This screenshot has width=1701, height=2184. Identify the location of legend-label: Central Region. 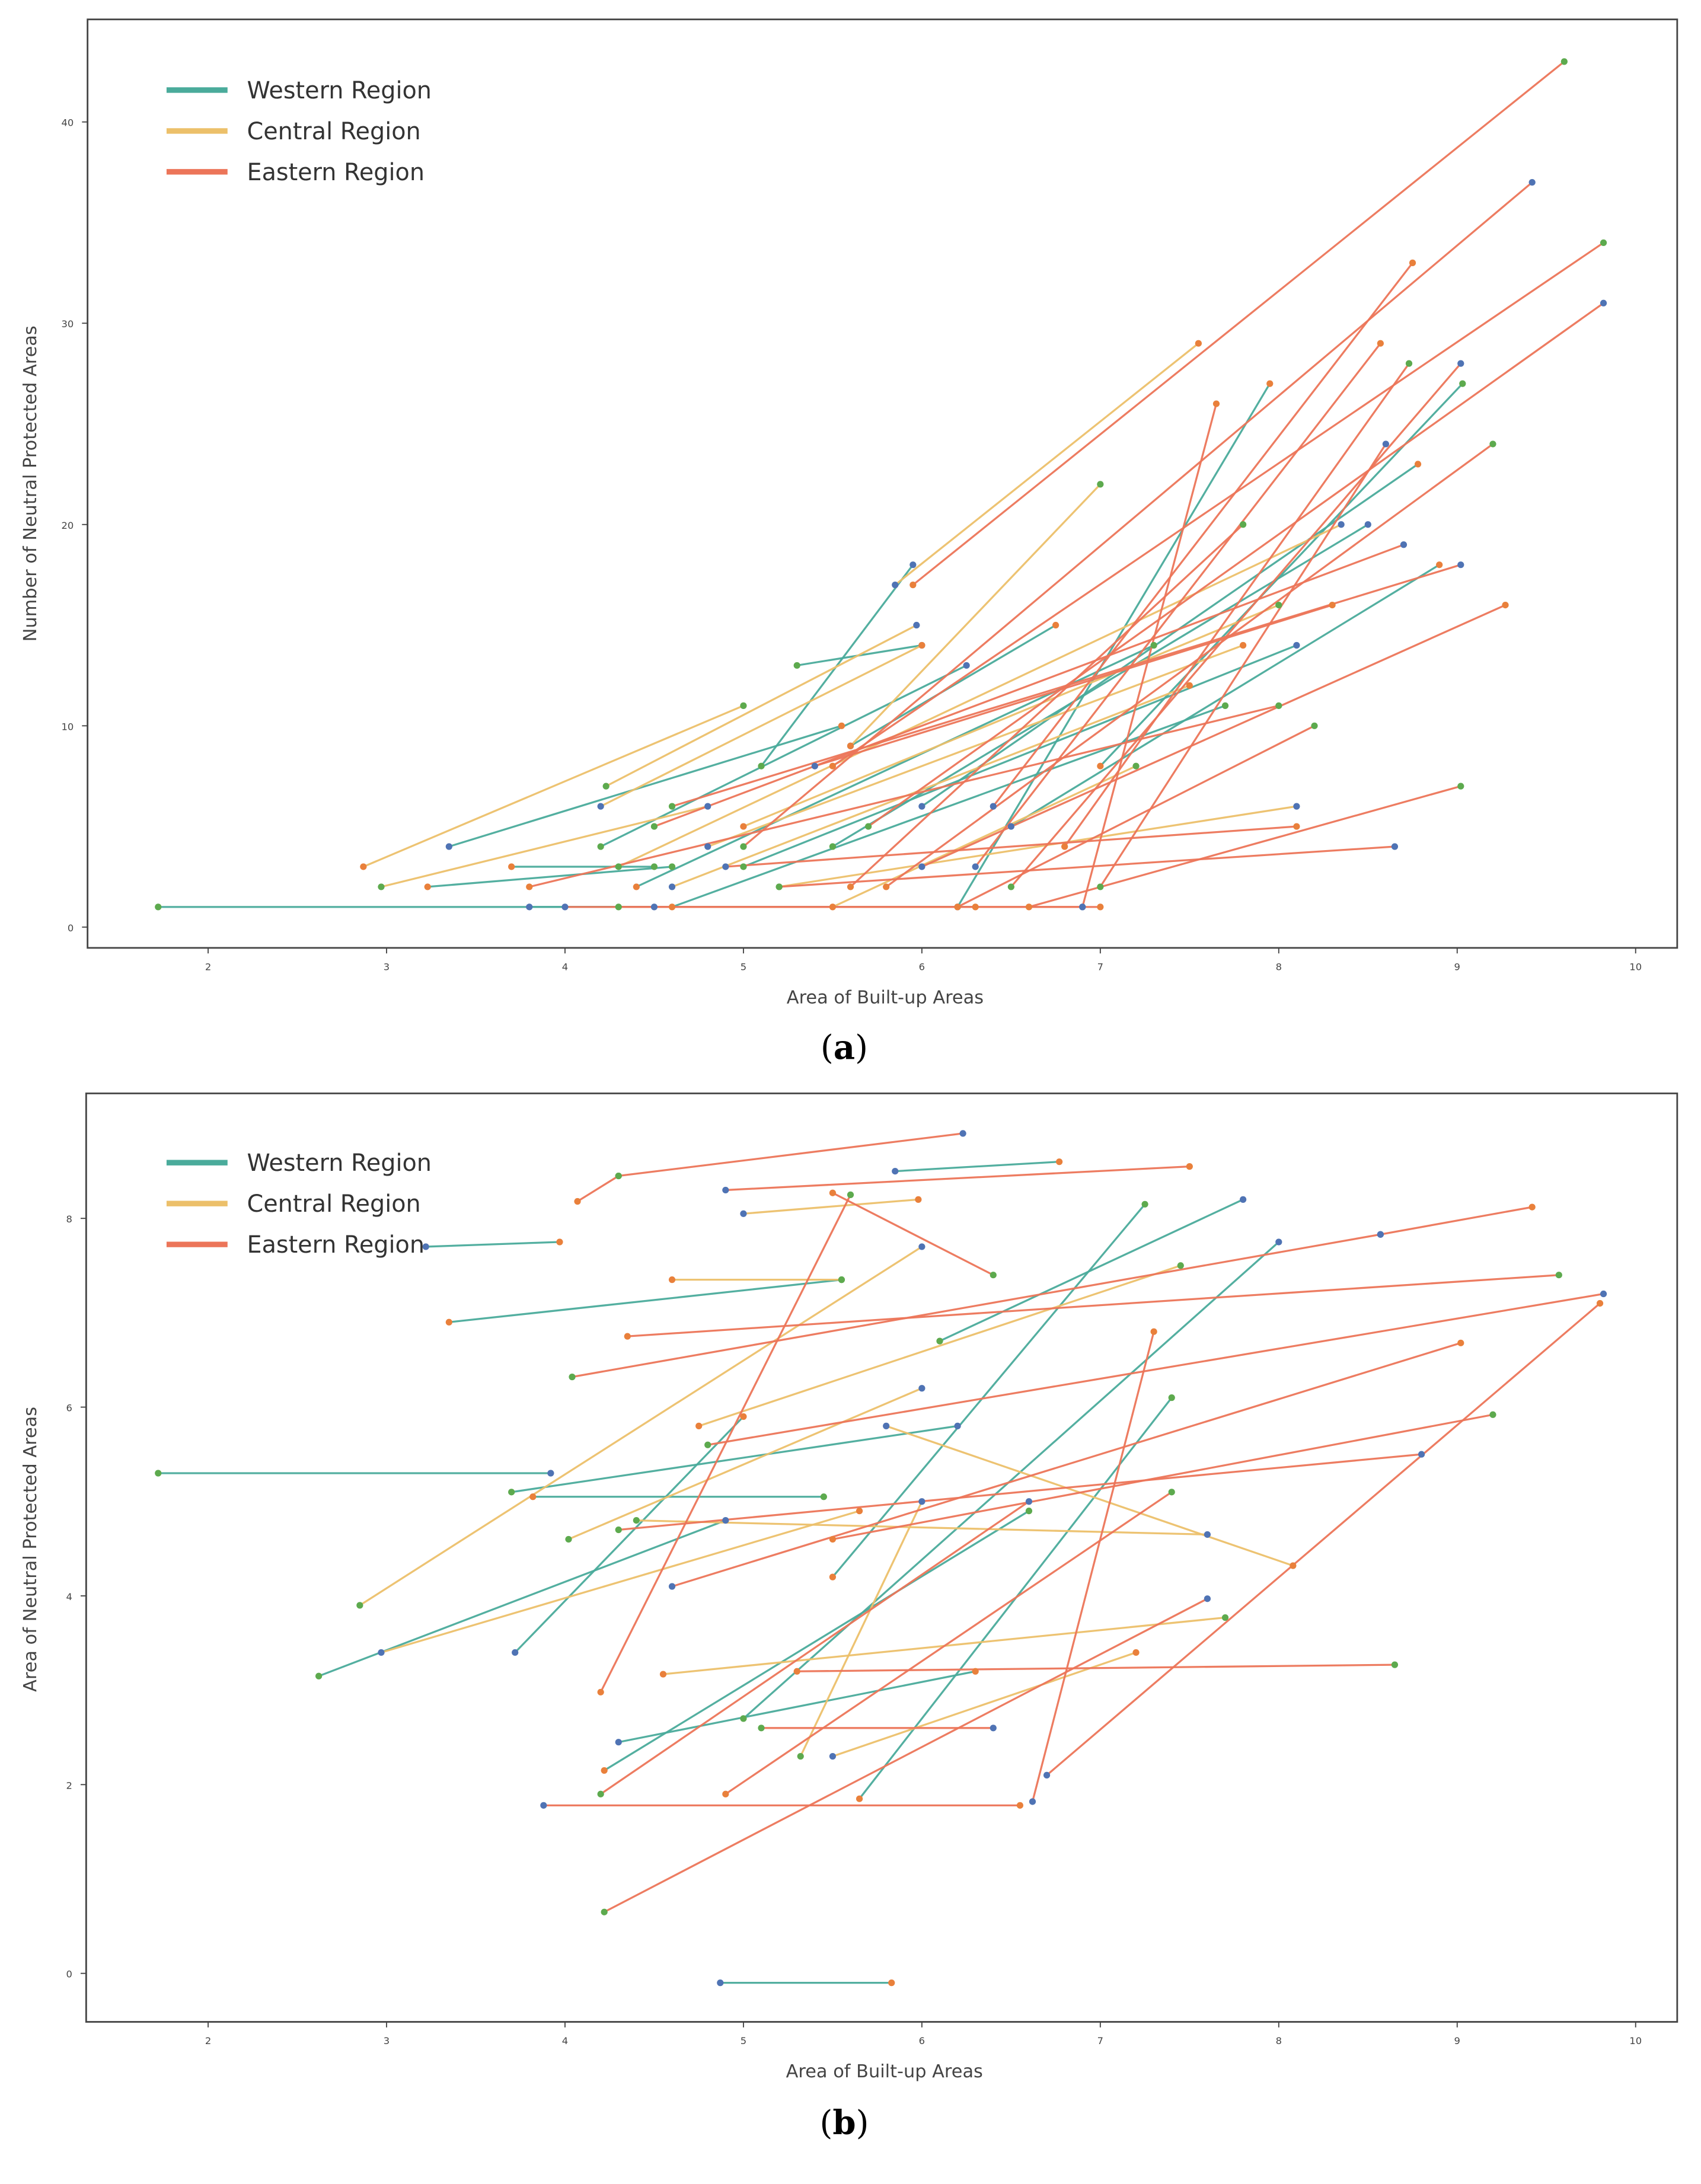
(333, 1204).